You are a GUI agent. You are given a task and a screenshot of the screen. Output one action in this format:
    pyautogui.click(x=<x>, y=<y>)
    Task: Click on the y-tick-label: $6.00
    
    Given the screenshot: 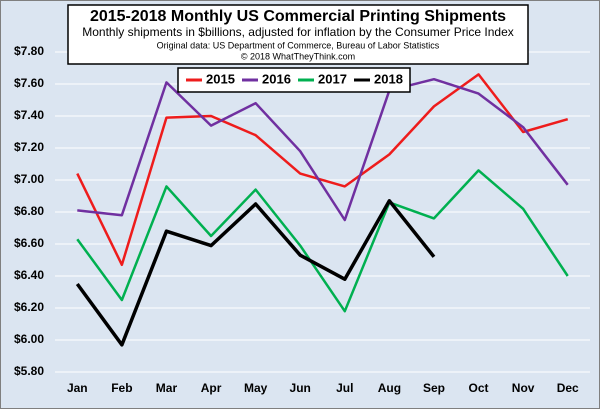 What is the action you would take?
    pyautogui.click(x=29, y=339)
    